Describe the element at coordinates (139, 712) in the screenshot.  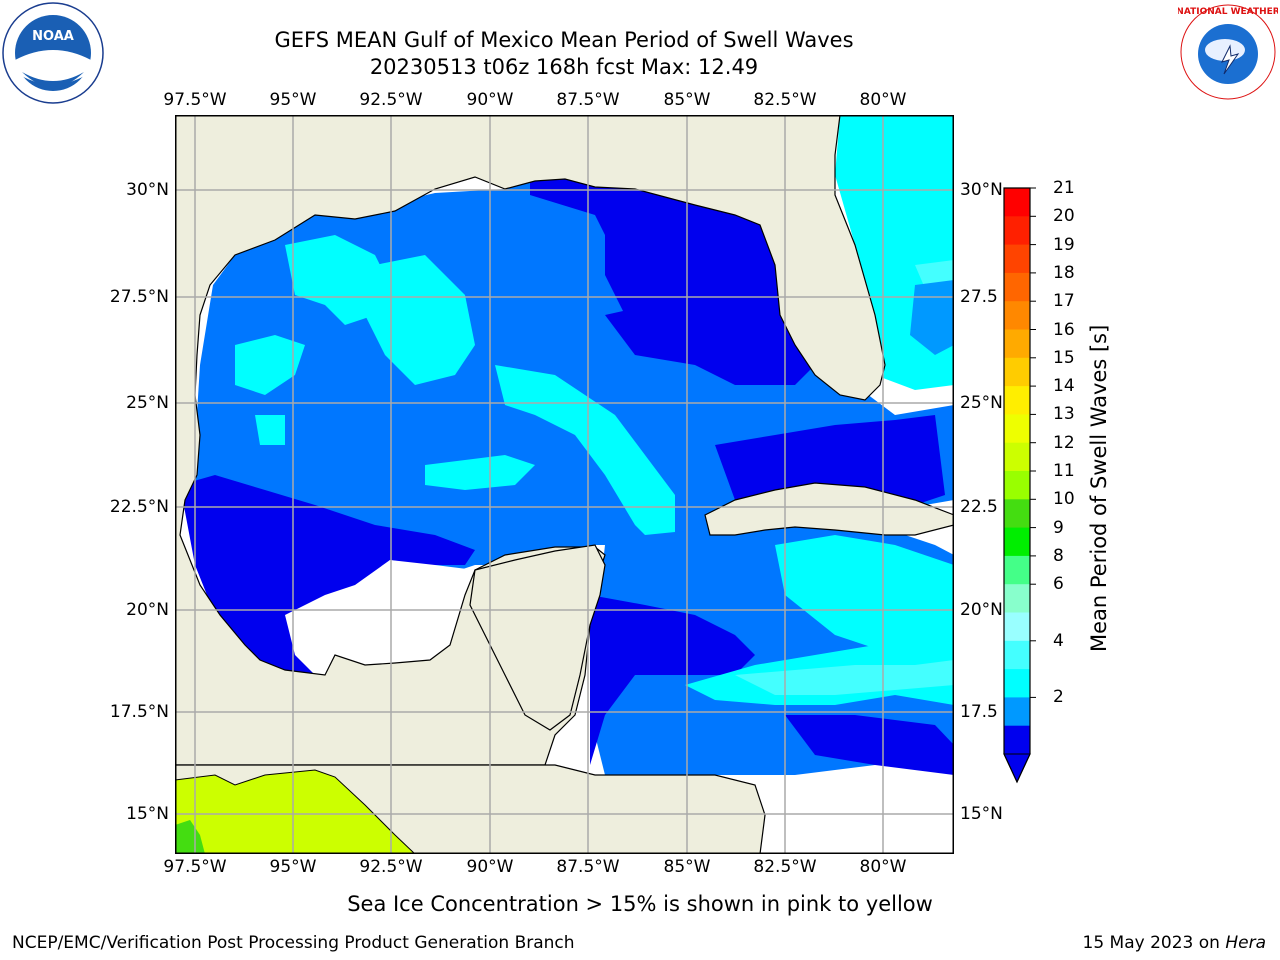
I see `lat-tick-left: 17.5°N` at that location.